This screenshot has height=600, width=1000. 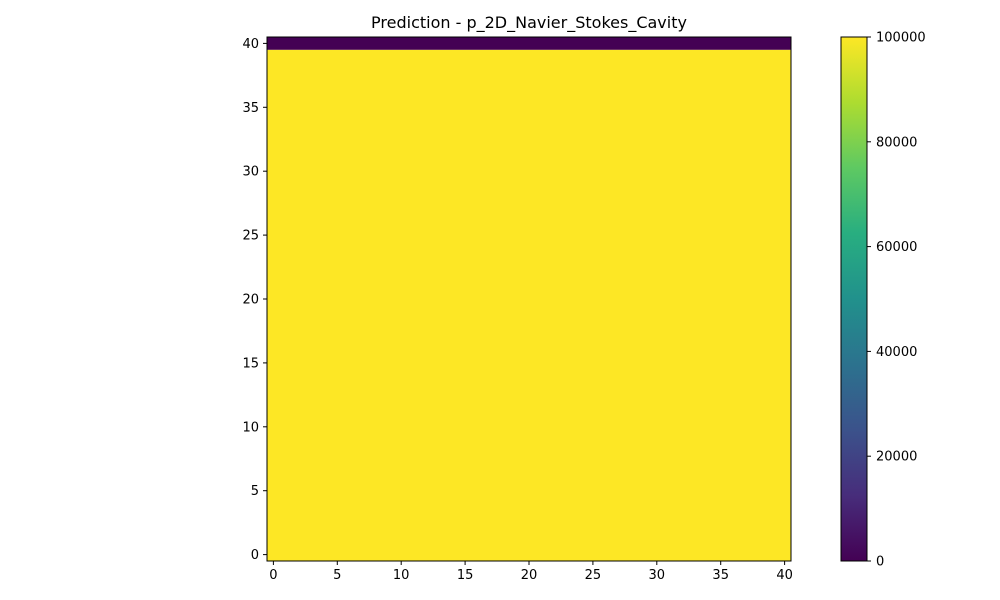 I want to click on y-tick-label: 10, so click(x=250, y=427).